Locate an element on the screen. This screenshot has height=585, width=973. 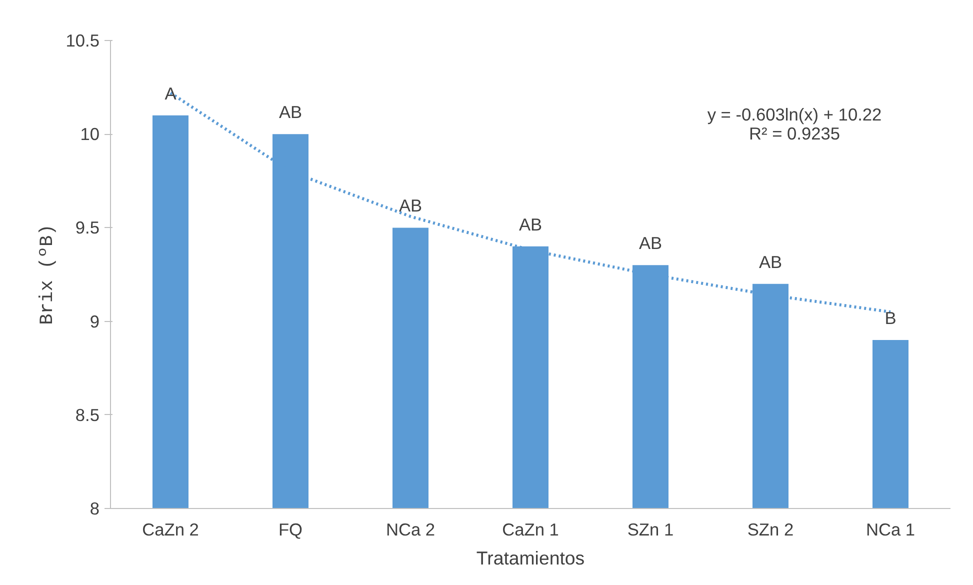
x-tick-label: FQ is located at coordinates (290, 530).